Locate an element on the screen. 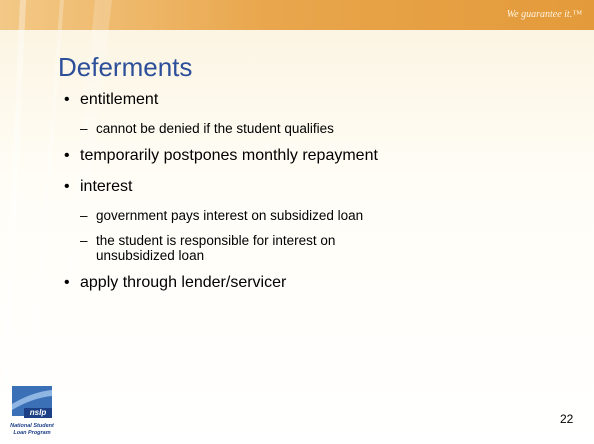 This screenshot has width=594, height=444. slide-title: Deferments is located at coordinates (125, 67).